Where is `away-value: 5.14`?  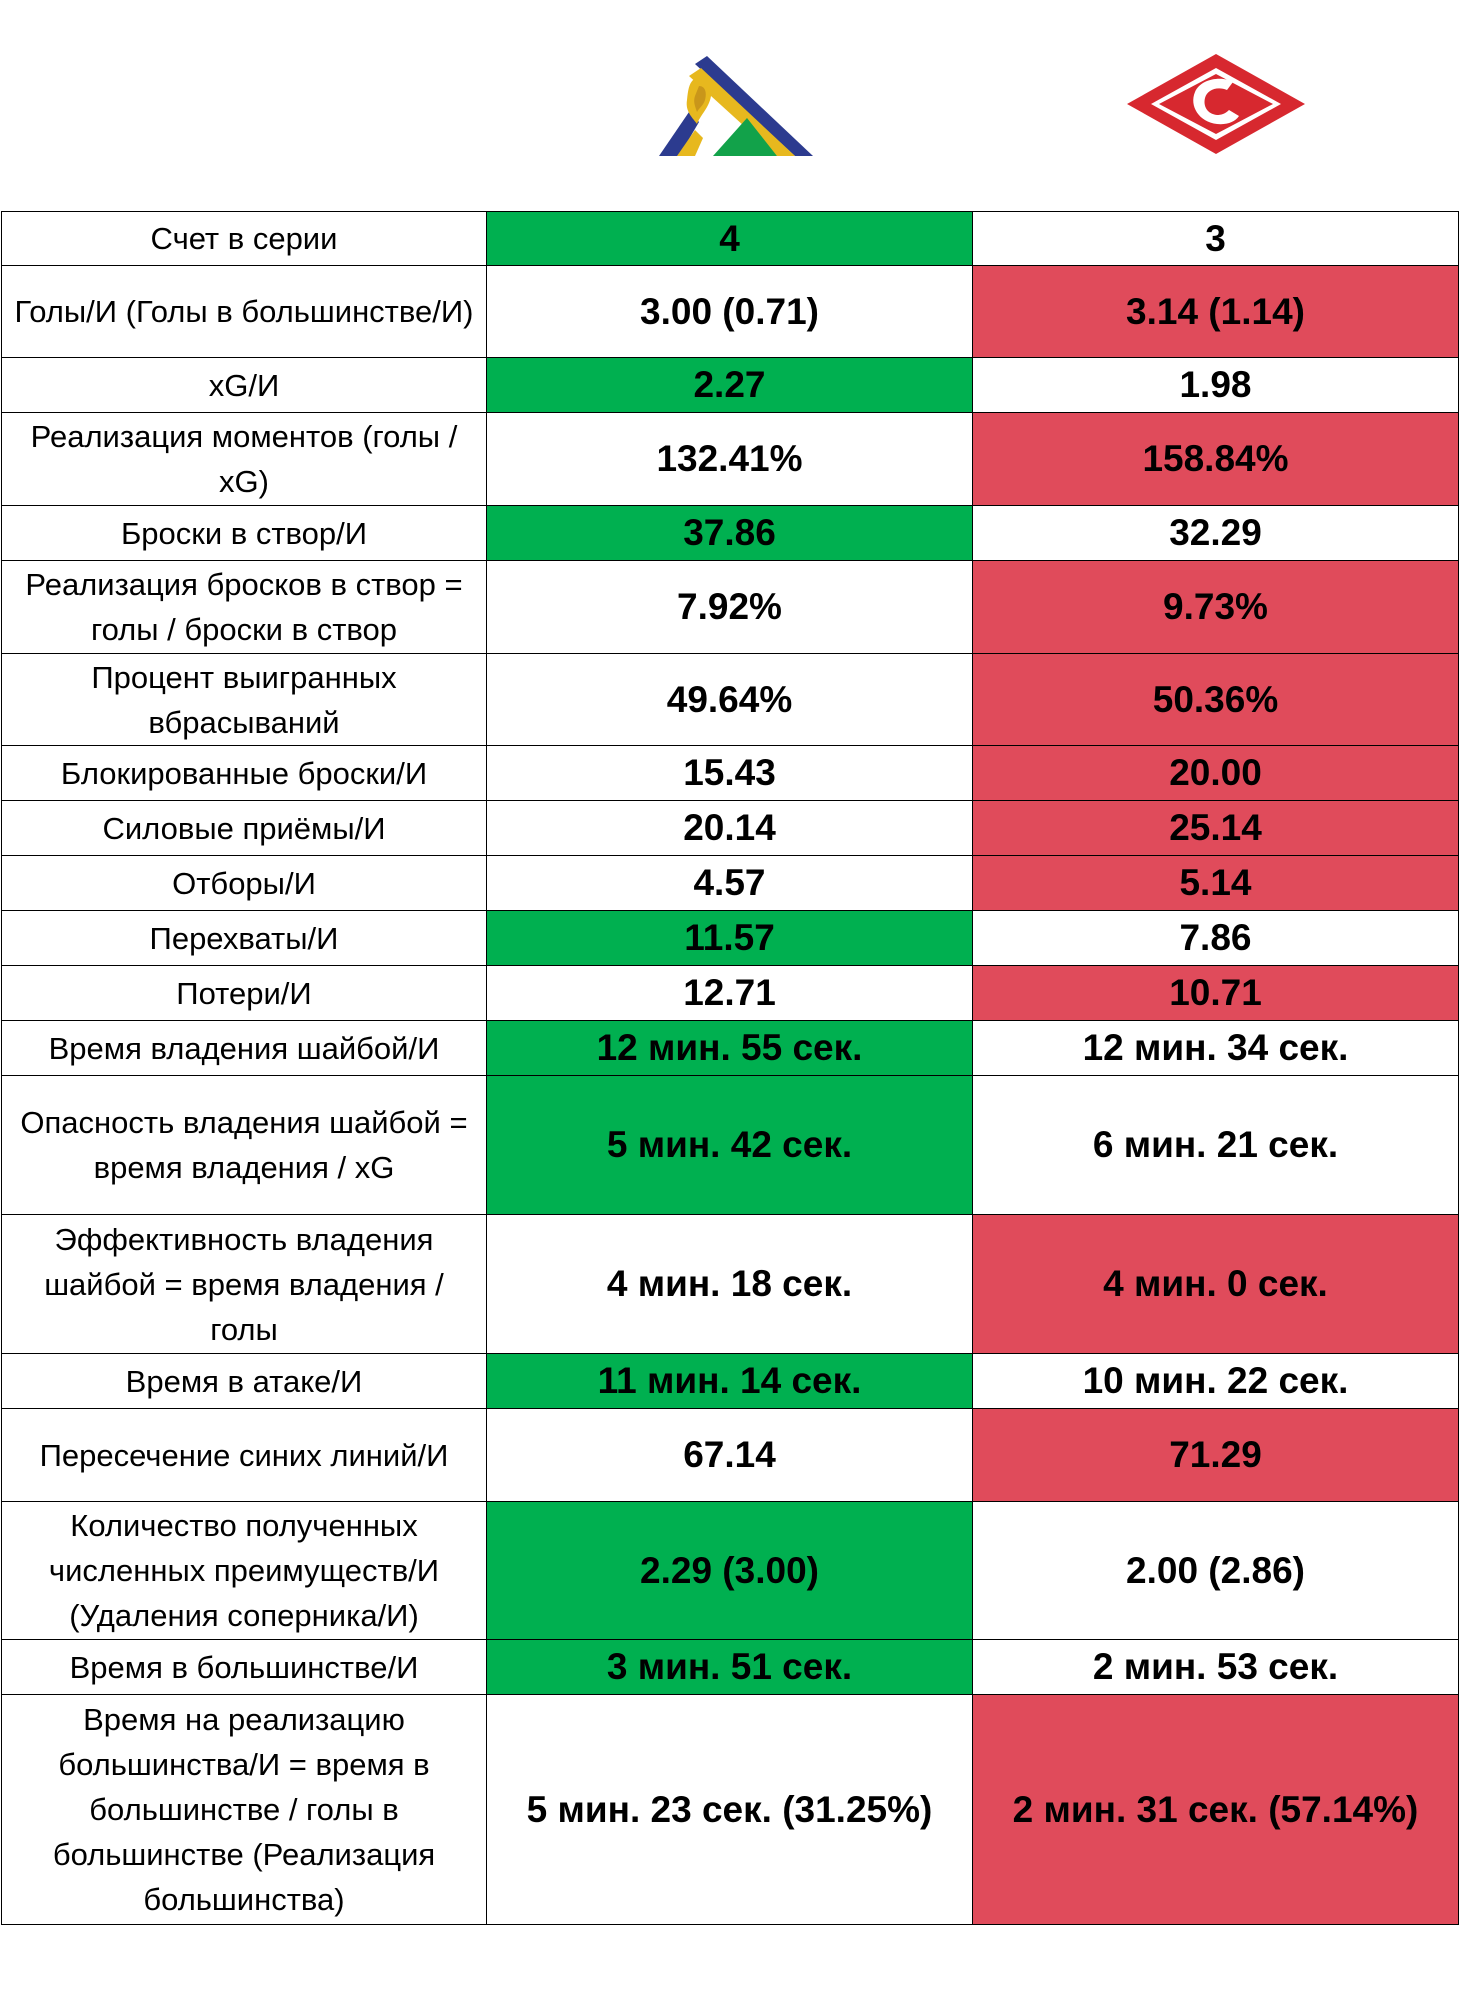
away-value: 5.14 is located at coordinates (1215, 883).